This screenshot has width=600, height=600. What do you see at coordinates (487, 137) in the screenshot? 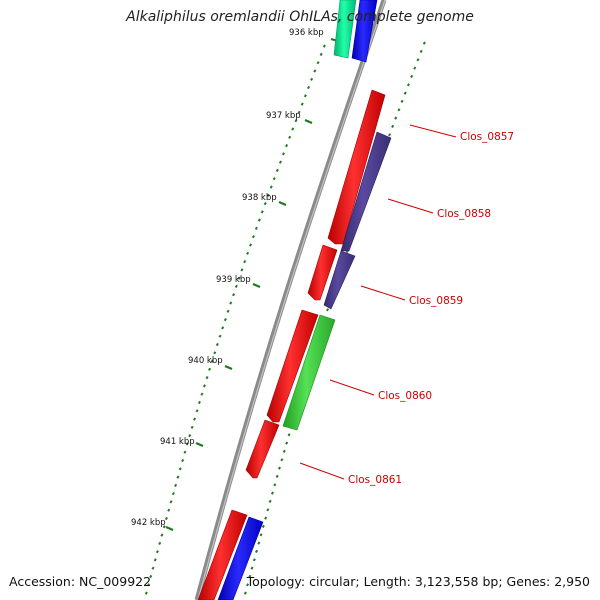
I see `gene-label-clos-0857: Clos_0857` at bounding box center [487, 137].